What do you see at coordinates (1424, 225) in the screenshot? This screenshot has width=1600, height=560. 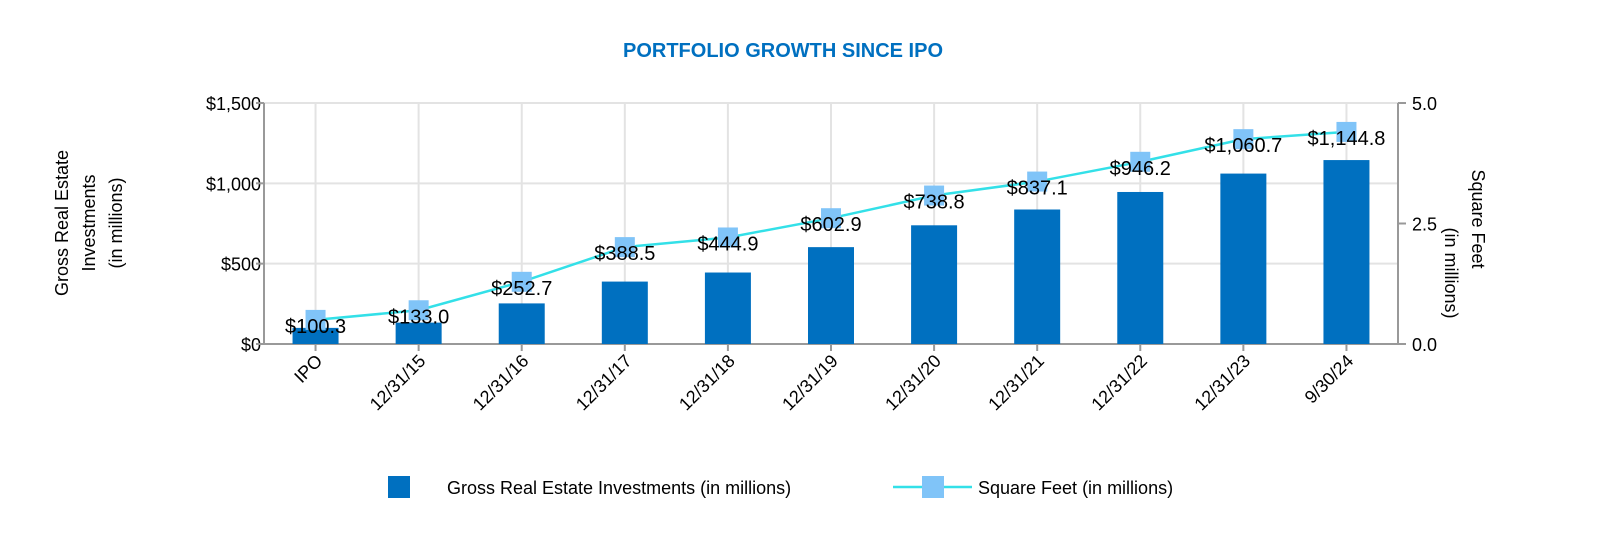 I see `y-tick-right: 2.5` at bounding box center [1424, 225].